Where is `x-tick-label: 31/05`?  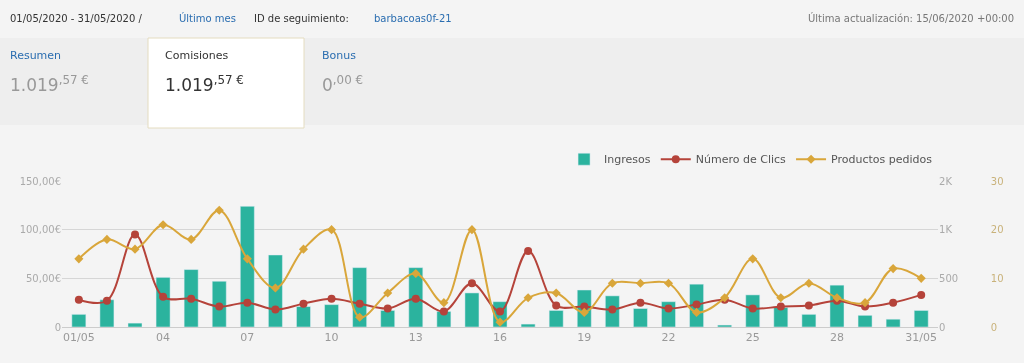 x-tick-label: 31/05 is located at coordinates (921, 338).